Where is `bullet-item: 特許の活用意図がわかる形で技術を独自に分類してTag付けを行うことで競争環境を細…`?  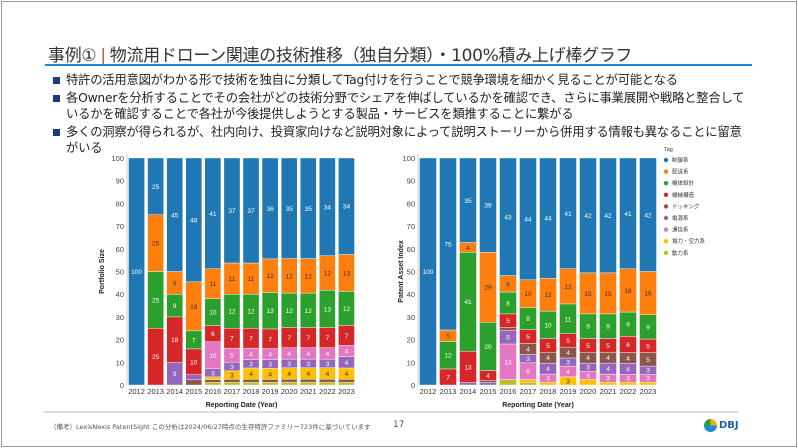 bullet-item: 特許の活用意図がわかる形で技術を独自に分類してTag付けを行うことで競争環境を細… is located at coordinates (402, 80).